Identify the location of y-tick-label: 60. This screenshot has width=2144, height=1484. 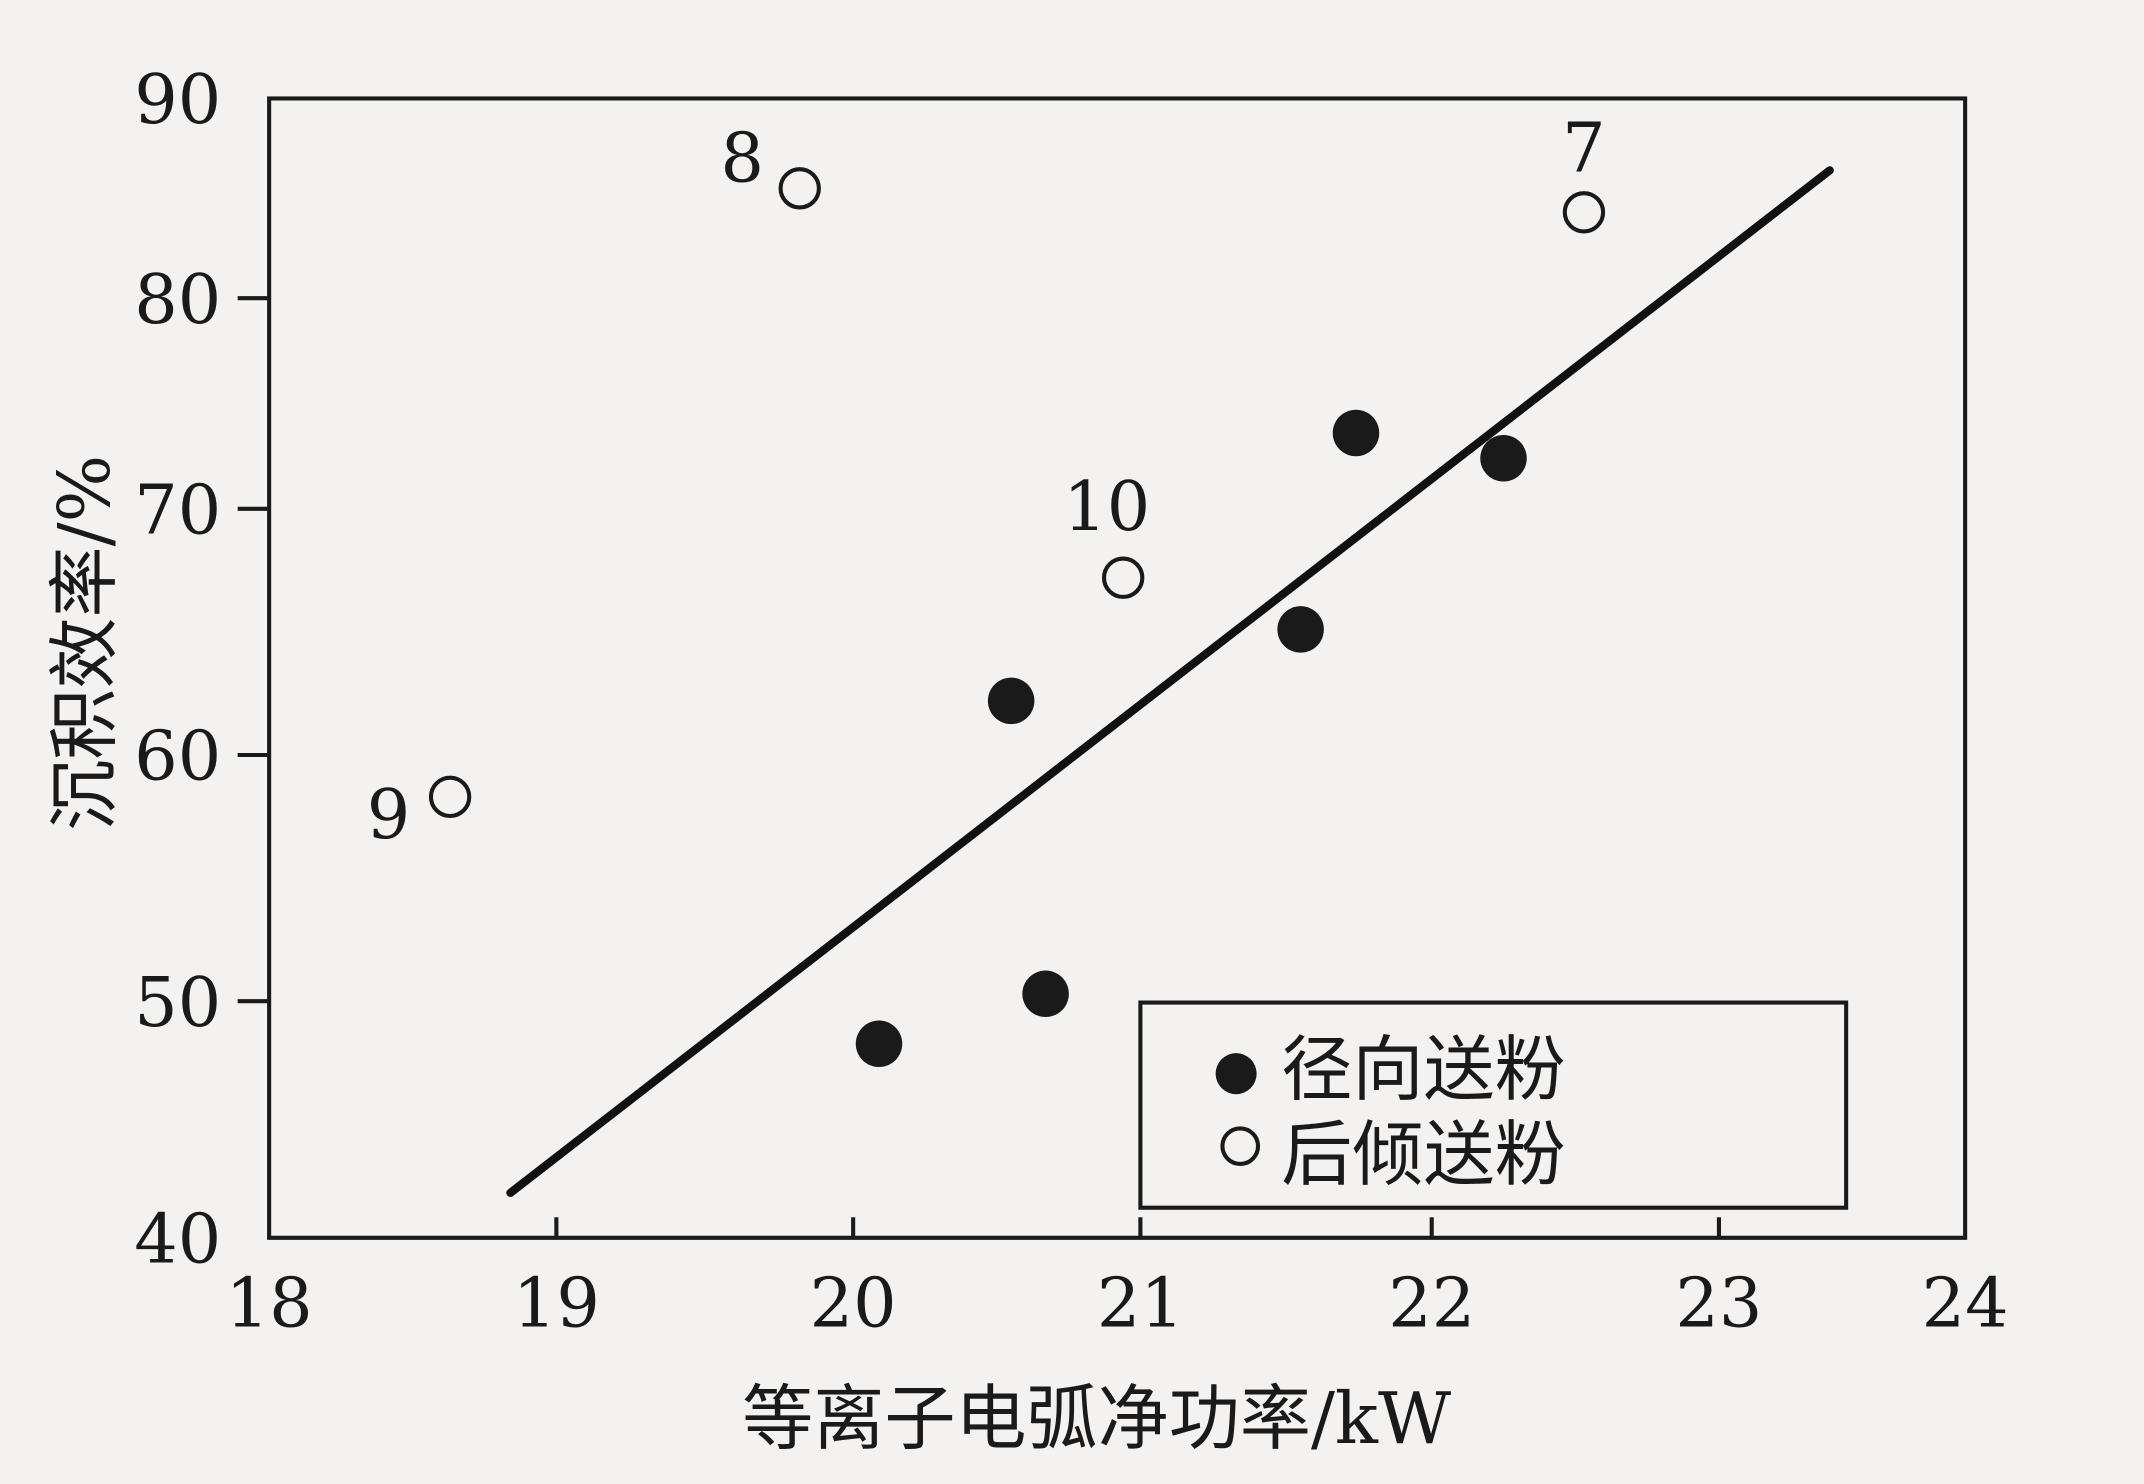
(177, 757).